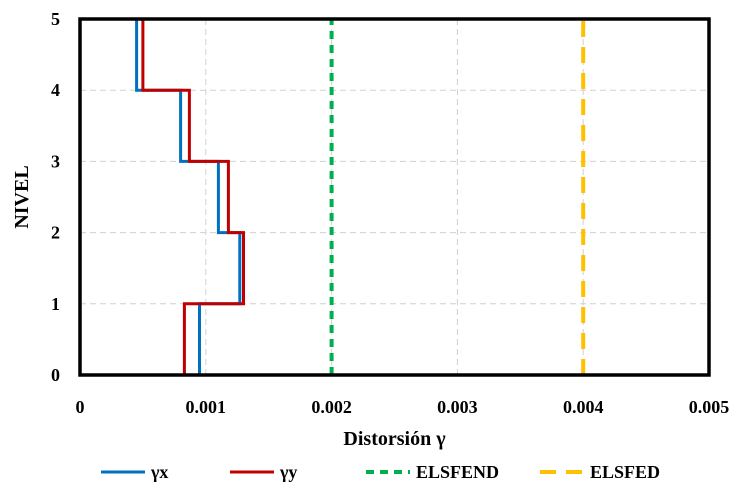 This screenshot has width=737, height=499. What do you see at coordinates (206, 407) in the screenshot?
I see `x-tick-label: 0.001` at bounding box center [206, 407].